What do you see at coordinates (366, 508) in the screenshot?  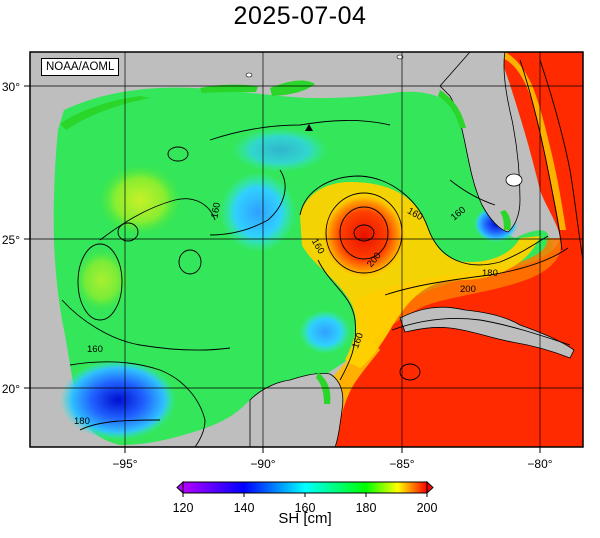 I see `colorbar-tick-180: 180` at bounding box center [366, 508].